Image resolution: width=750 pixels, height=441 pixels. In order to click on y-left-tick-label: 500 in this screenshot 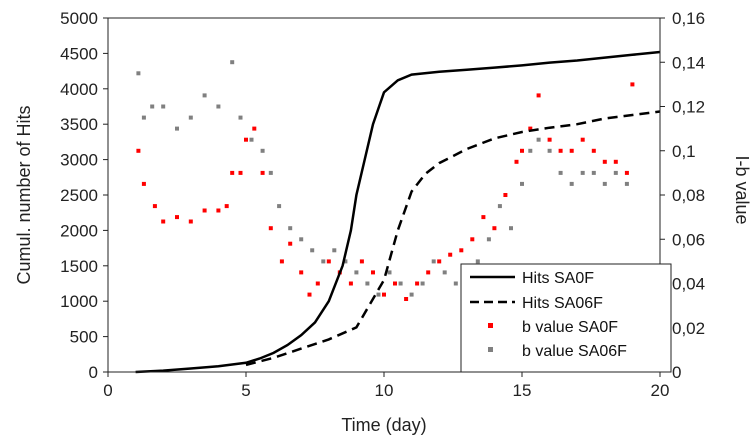, I will do `click(84, 337)`.